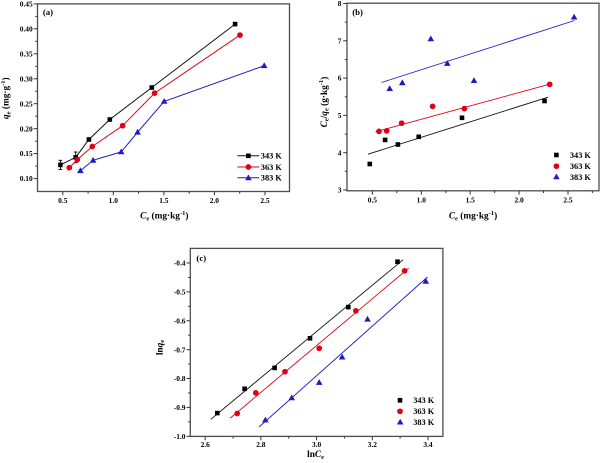 The width and height of the screenshot is (600, 463). Describe the element at coordinates (340, 40) in the screenshot. I see `svg-text: 7` at that location.